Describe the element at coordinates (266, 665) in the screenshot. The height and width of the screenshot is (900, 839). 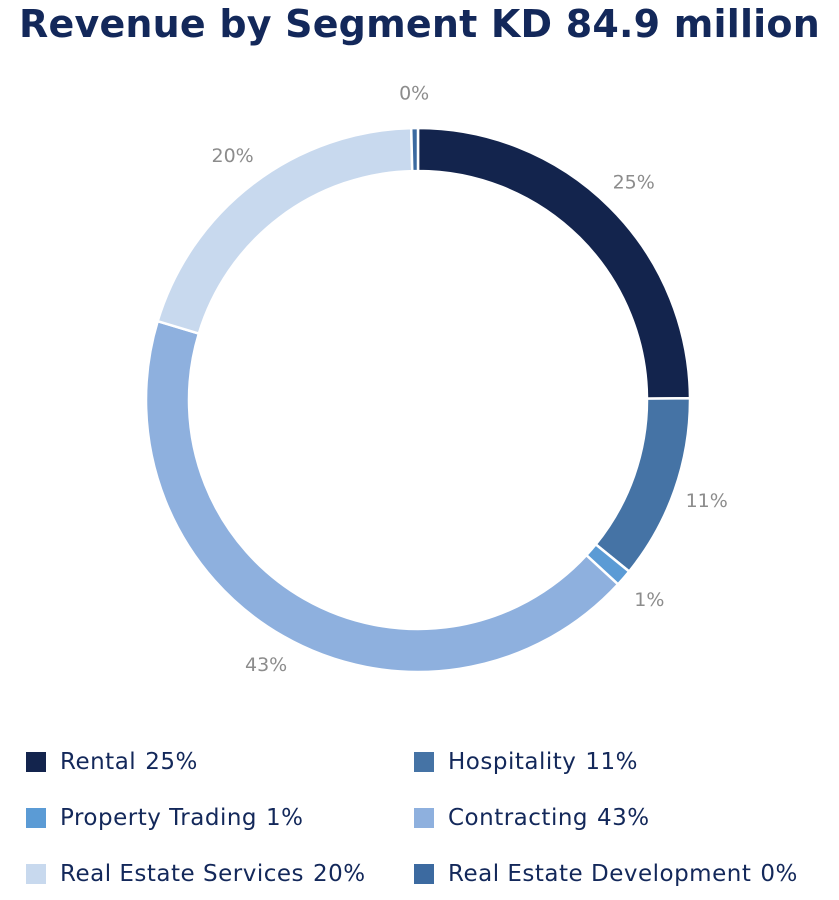
I see `data-label-contracting: 43%` at that location.